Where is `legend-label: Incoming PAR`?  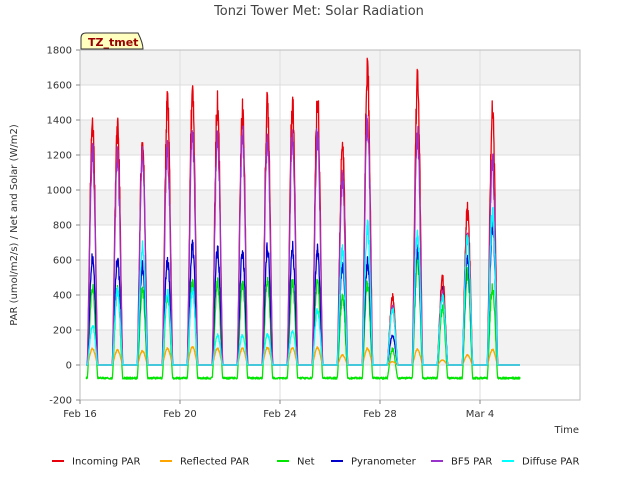 legend-label: Incoming PAR is located at coordinates (106, 462).